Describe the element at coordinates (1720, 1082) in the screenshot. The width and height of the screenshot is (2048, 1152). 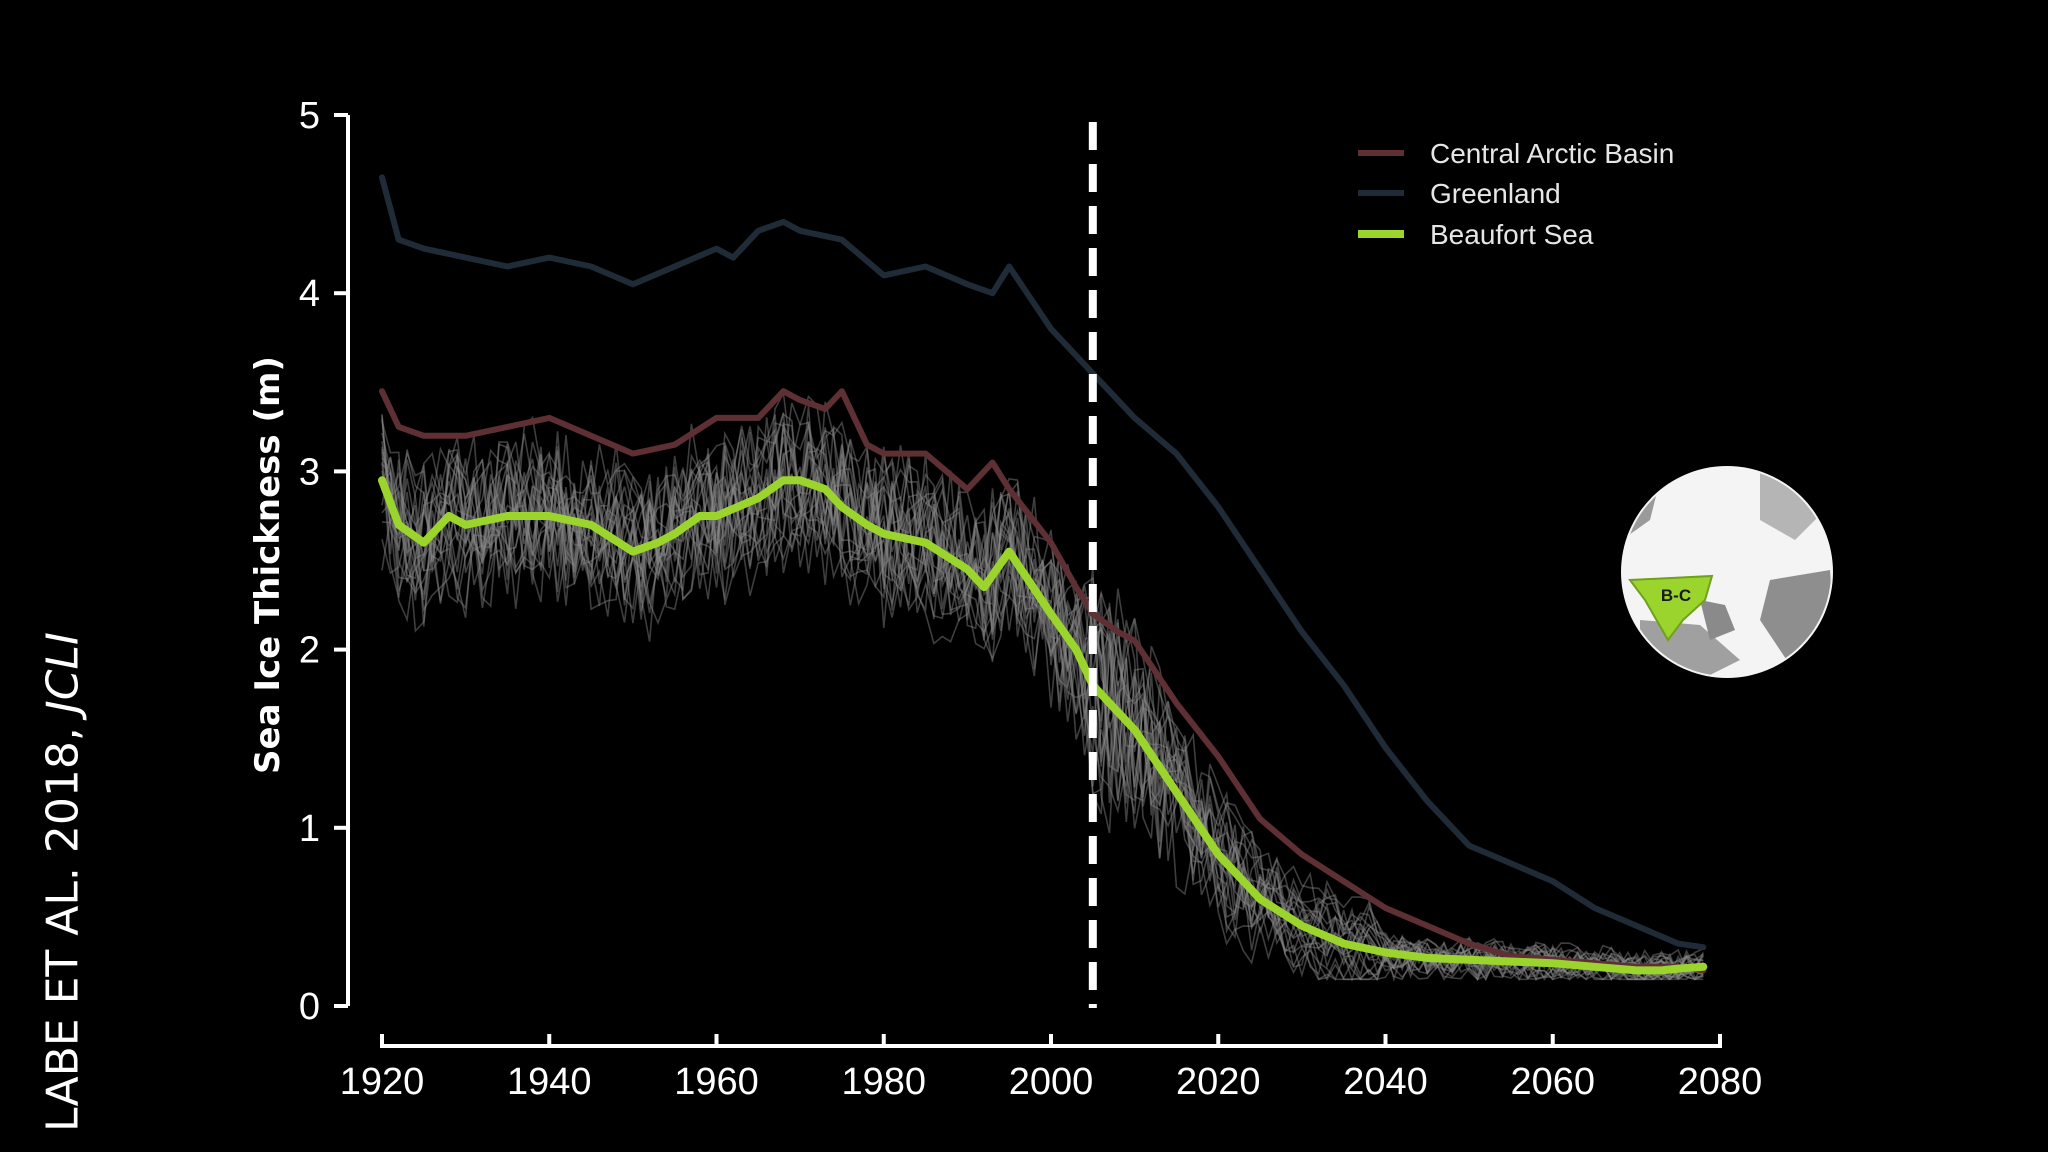
I see `x-tick-label: 2080` at that location.